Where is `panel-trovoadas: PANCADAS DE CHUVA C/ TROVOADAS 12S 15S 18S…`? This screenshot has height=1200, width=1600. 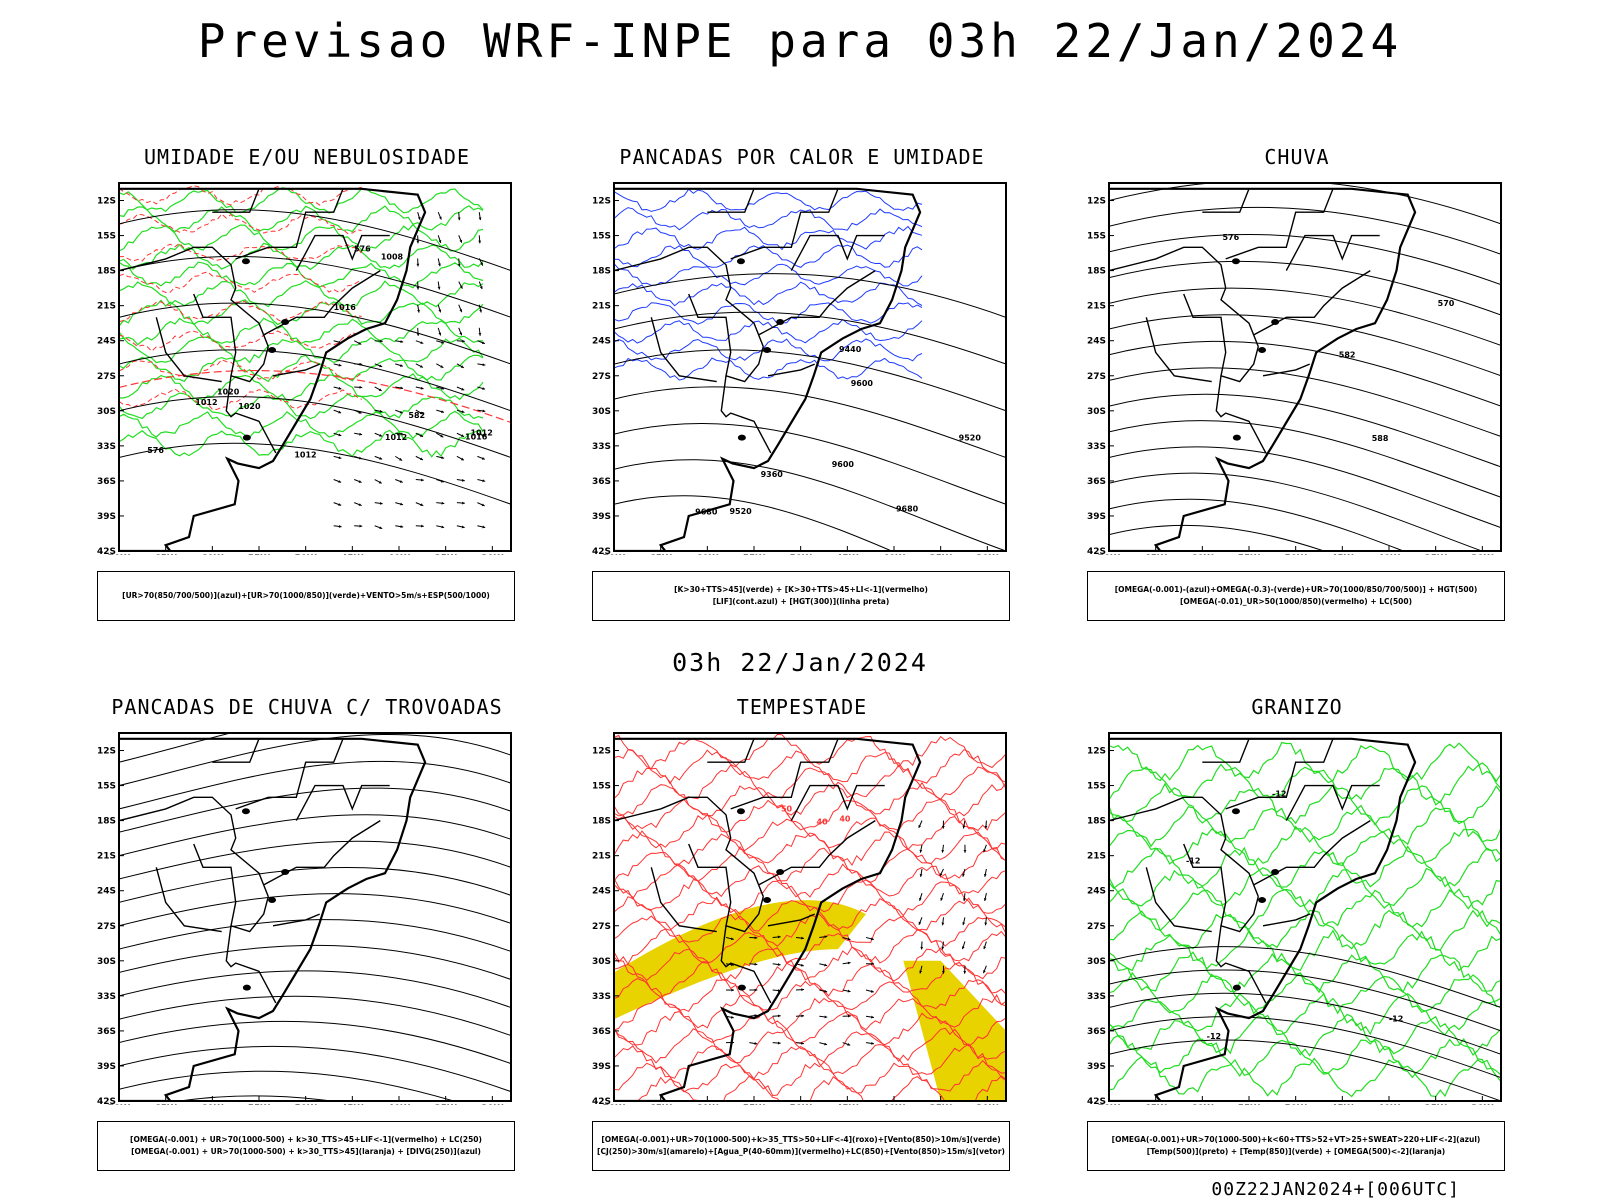
panel-trovoadas: PANCADAS DE CHUVA C/ TROVOADAS 12S 15S 18S… is located at coordinates (287, 940).